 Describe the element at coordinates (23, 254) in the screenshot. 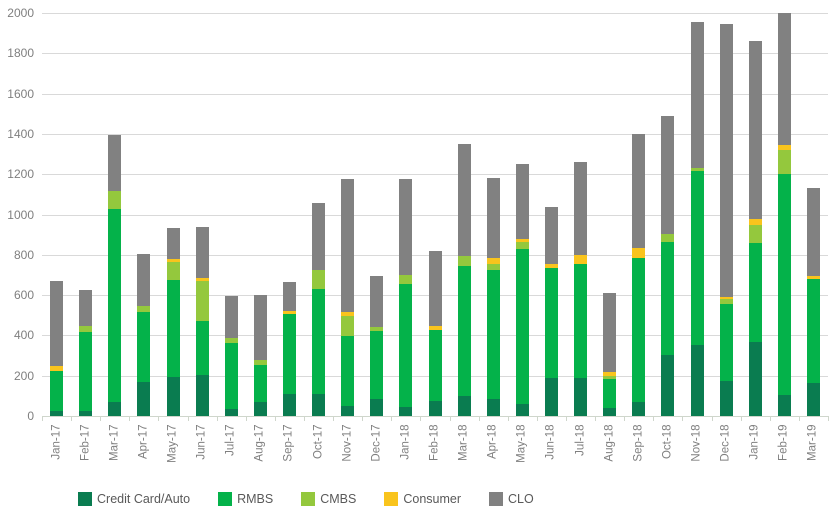

I see `y-tick-label: 800` at that location.